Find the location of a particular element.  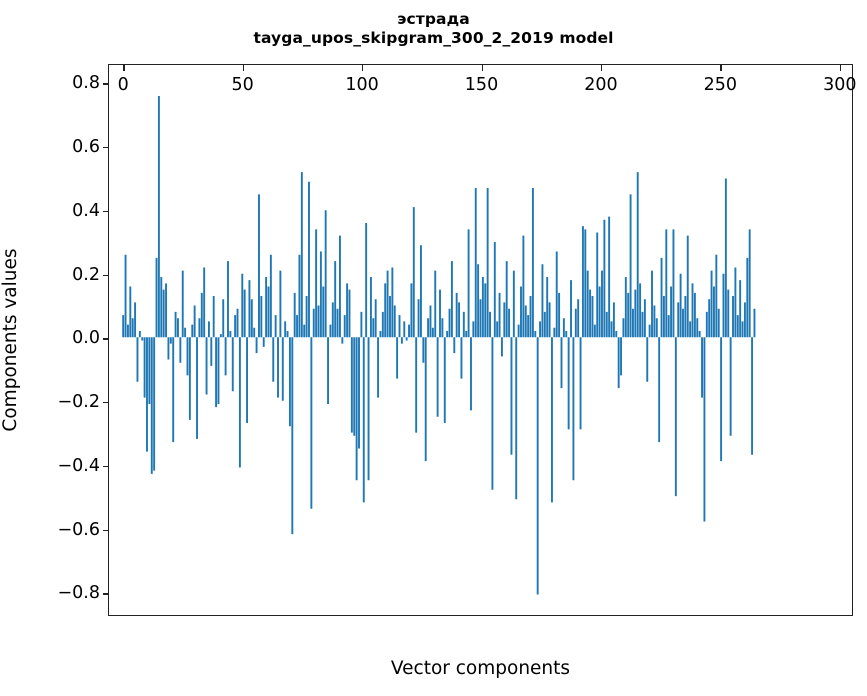

title-line-1: эстрада is located at coordinates (433, 19).